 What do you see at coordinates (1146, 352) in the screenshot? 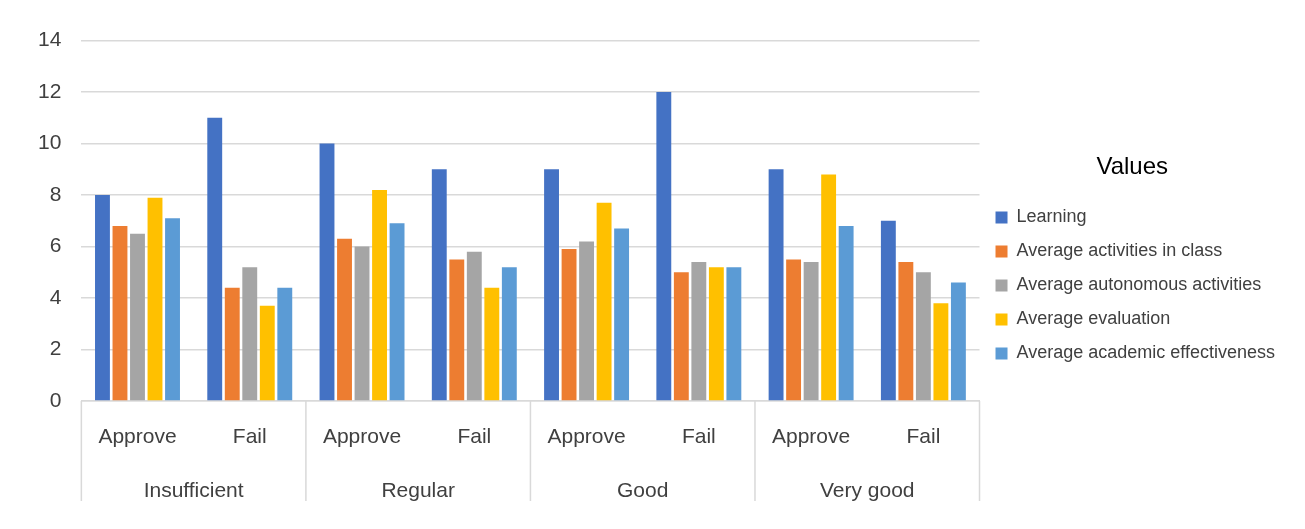
I see `legend-label: Average academic effectiveness` at bounding box center [1146, 352].